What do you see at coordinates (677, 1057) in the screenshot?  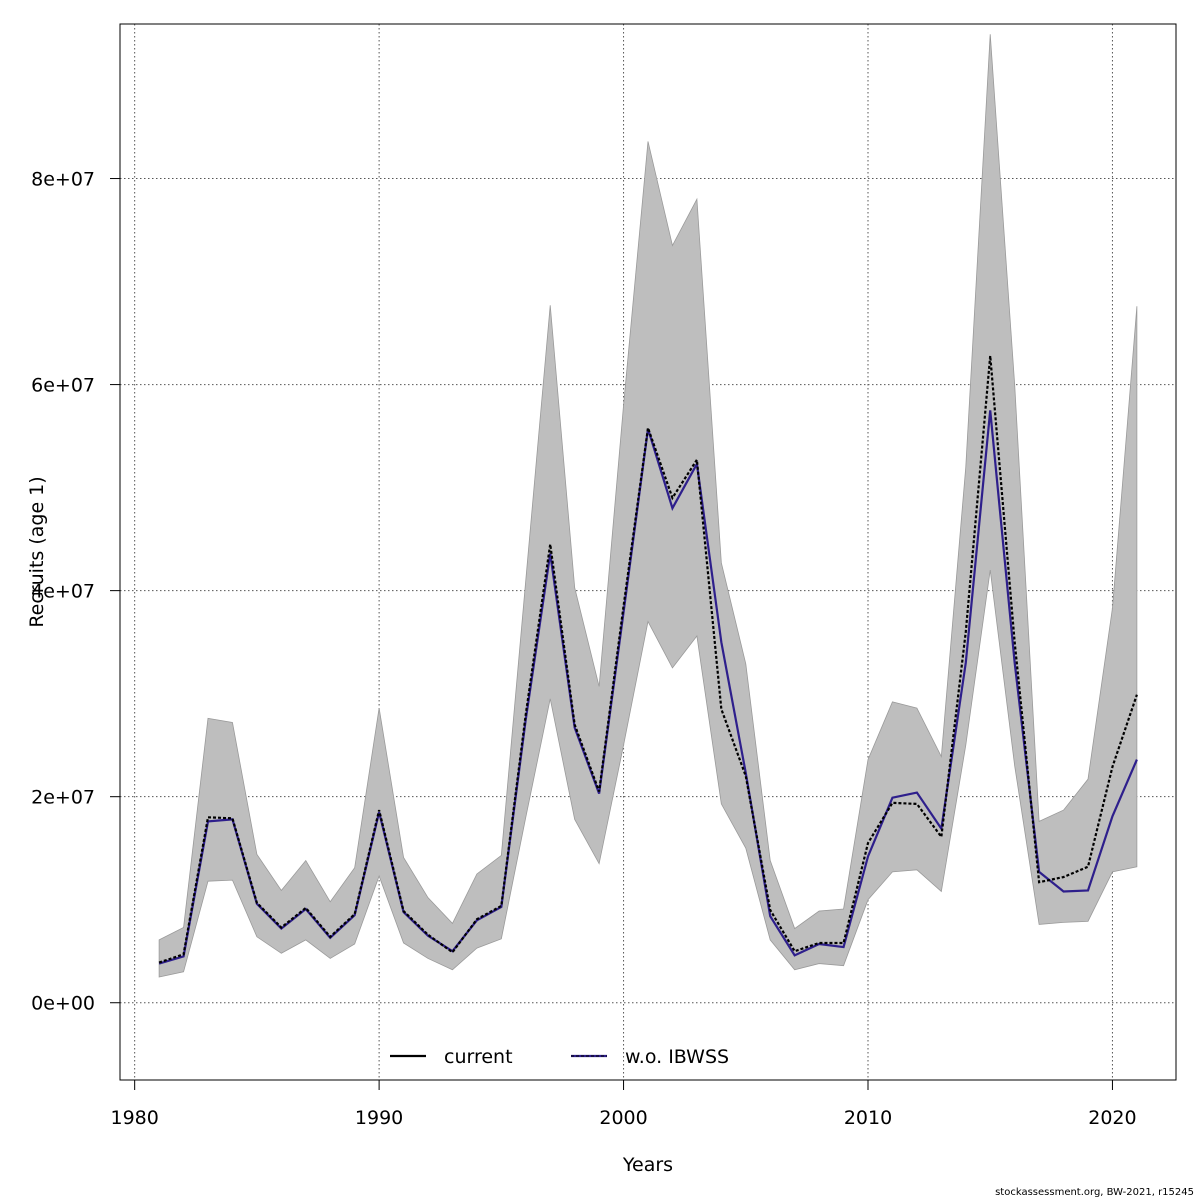 I see `legend-label-wo-ibwss: w.o. IBWSS` at bounding box center [677, 1057].